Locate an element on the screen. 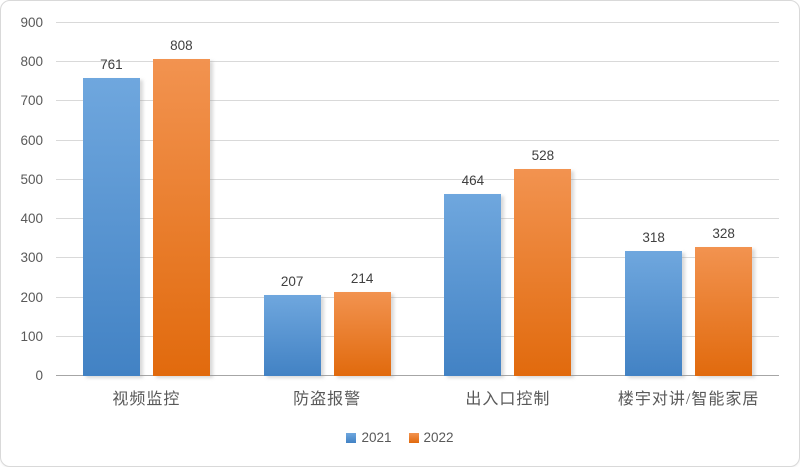  bar-2022: 214 is located at coordinates (362, 323).